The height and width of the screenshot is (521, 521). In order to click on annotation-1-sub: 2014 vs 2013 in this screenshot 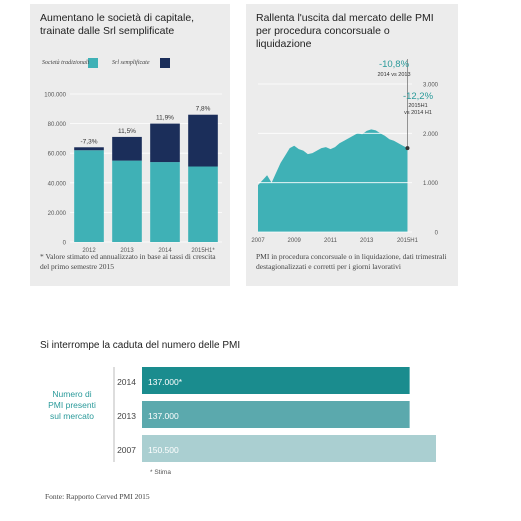, I will do `click(393, 75)`.